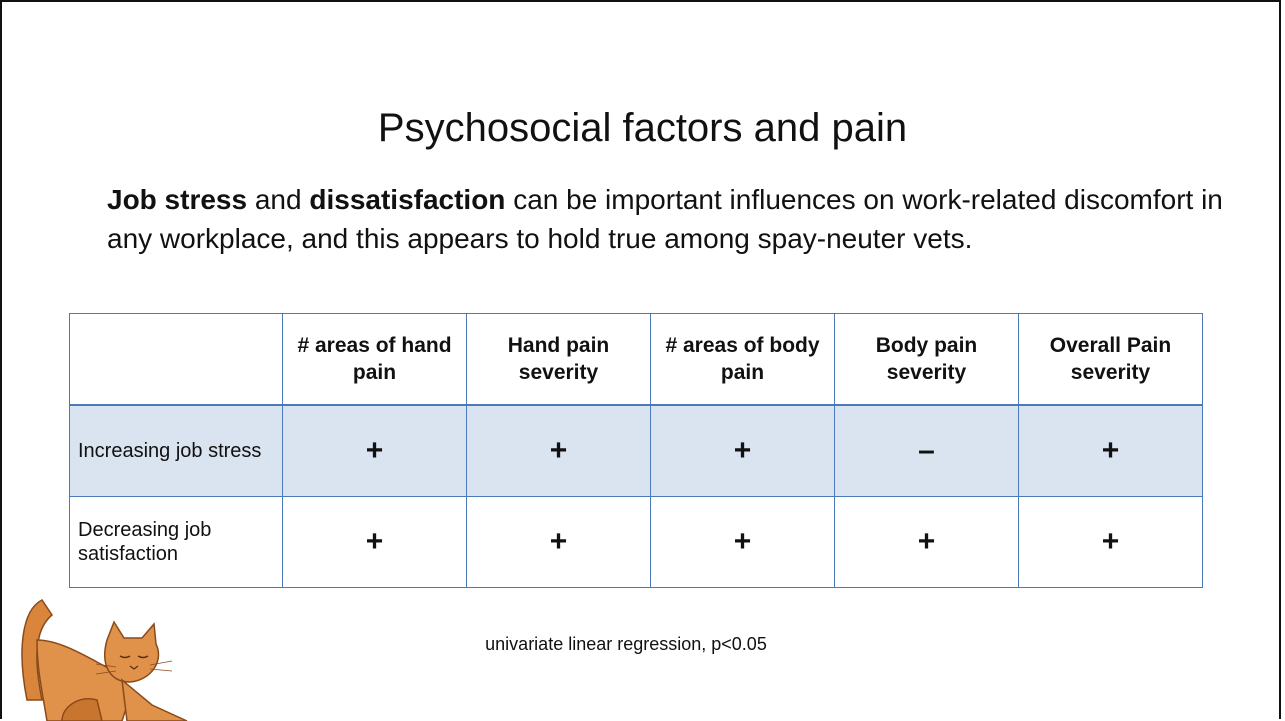 This screenshot has height=721, width=1285. I want to click on column-header: # areas of hand pain, so click(374, 359).